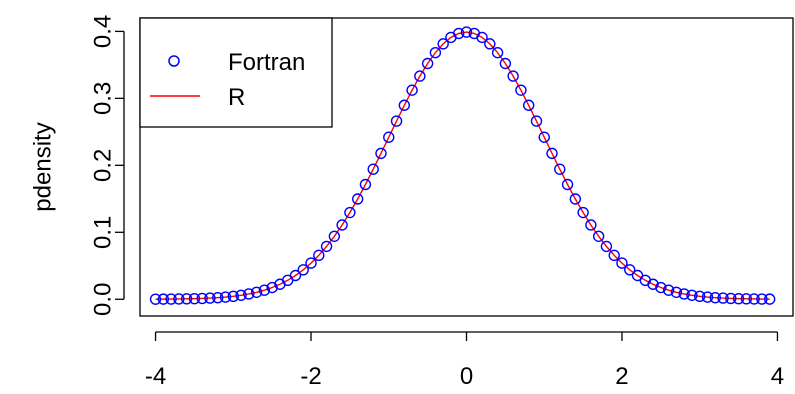 The width and height of the screenshot is (795, 394). What do you see at coordinates (102, 299) in the screenshot?
I see `y-tick-label: 0.0` at bounding box center [102, 299].